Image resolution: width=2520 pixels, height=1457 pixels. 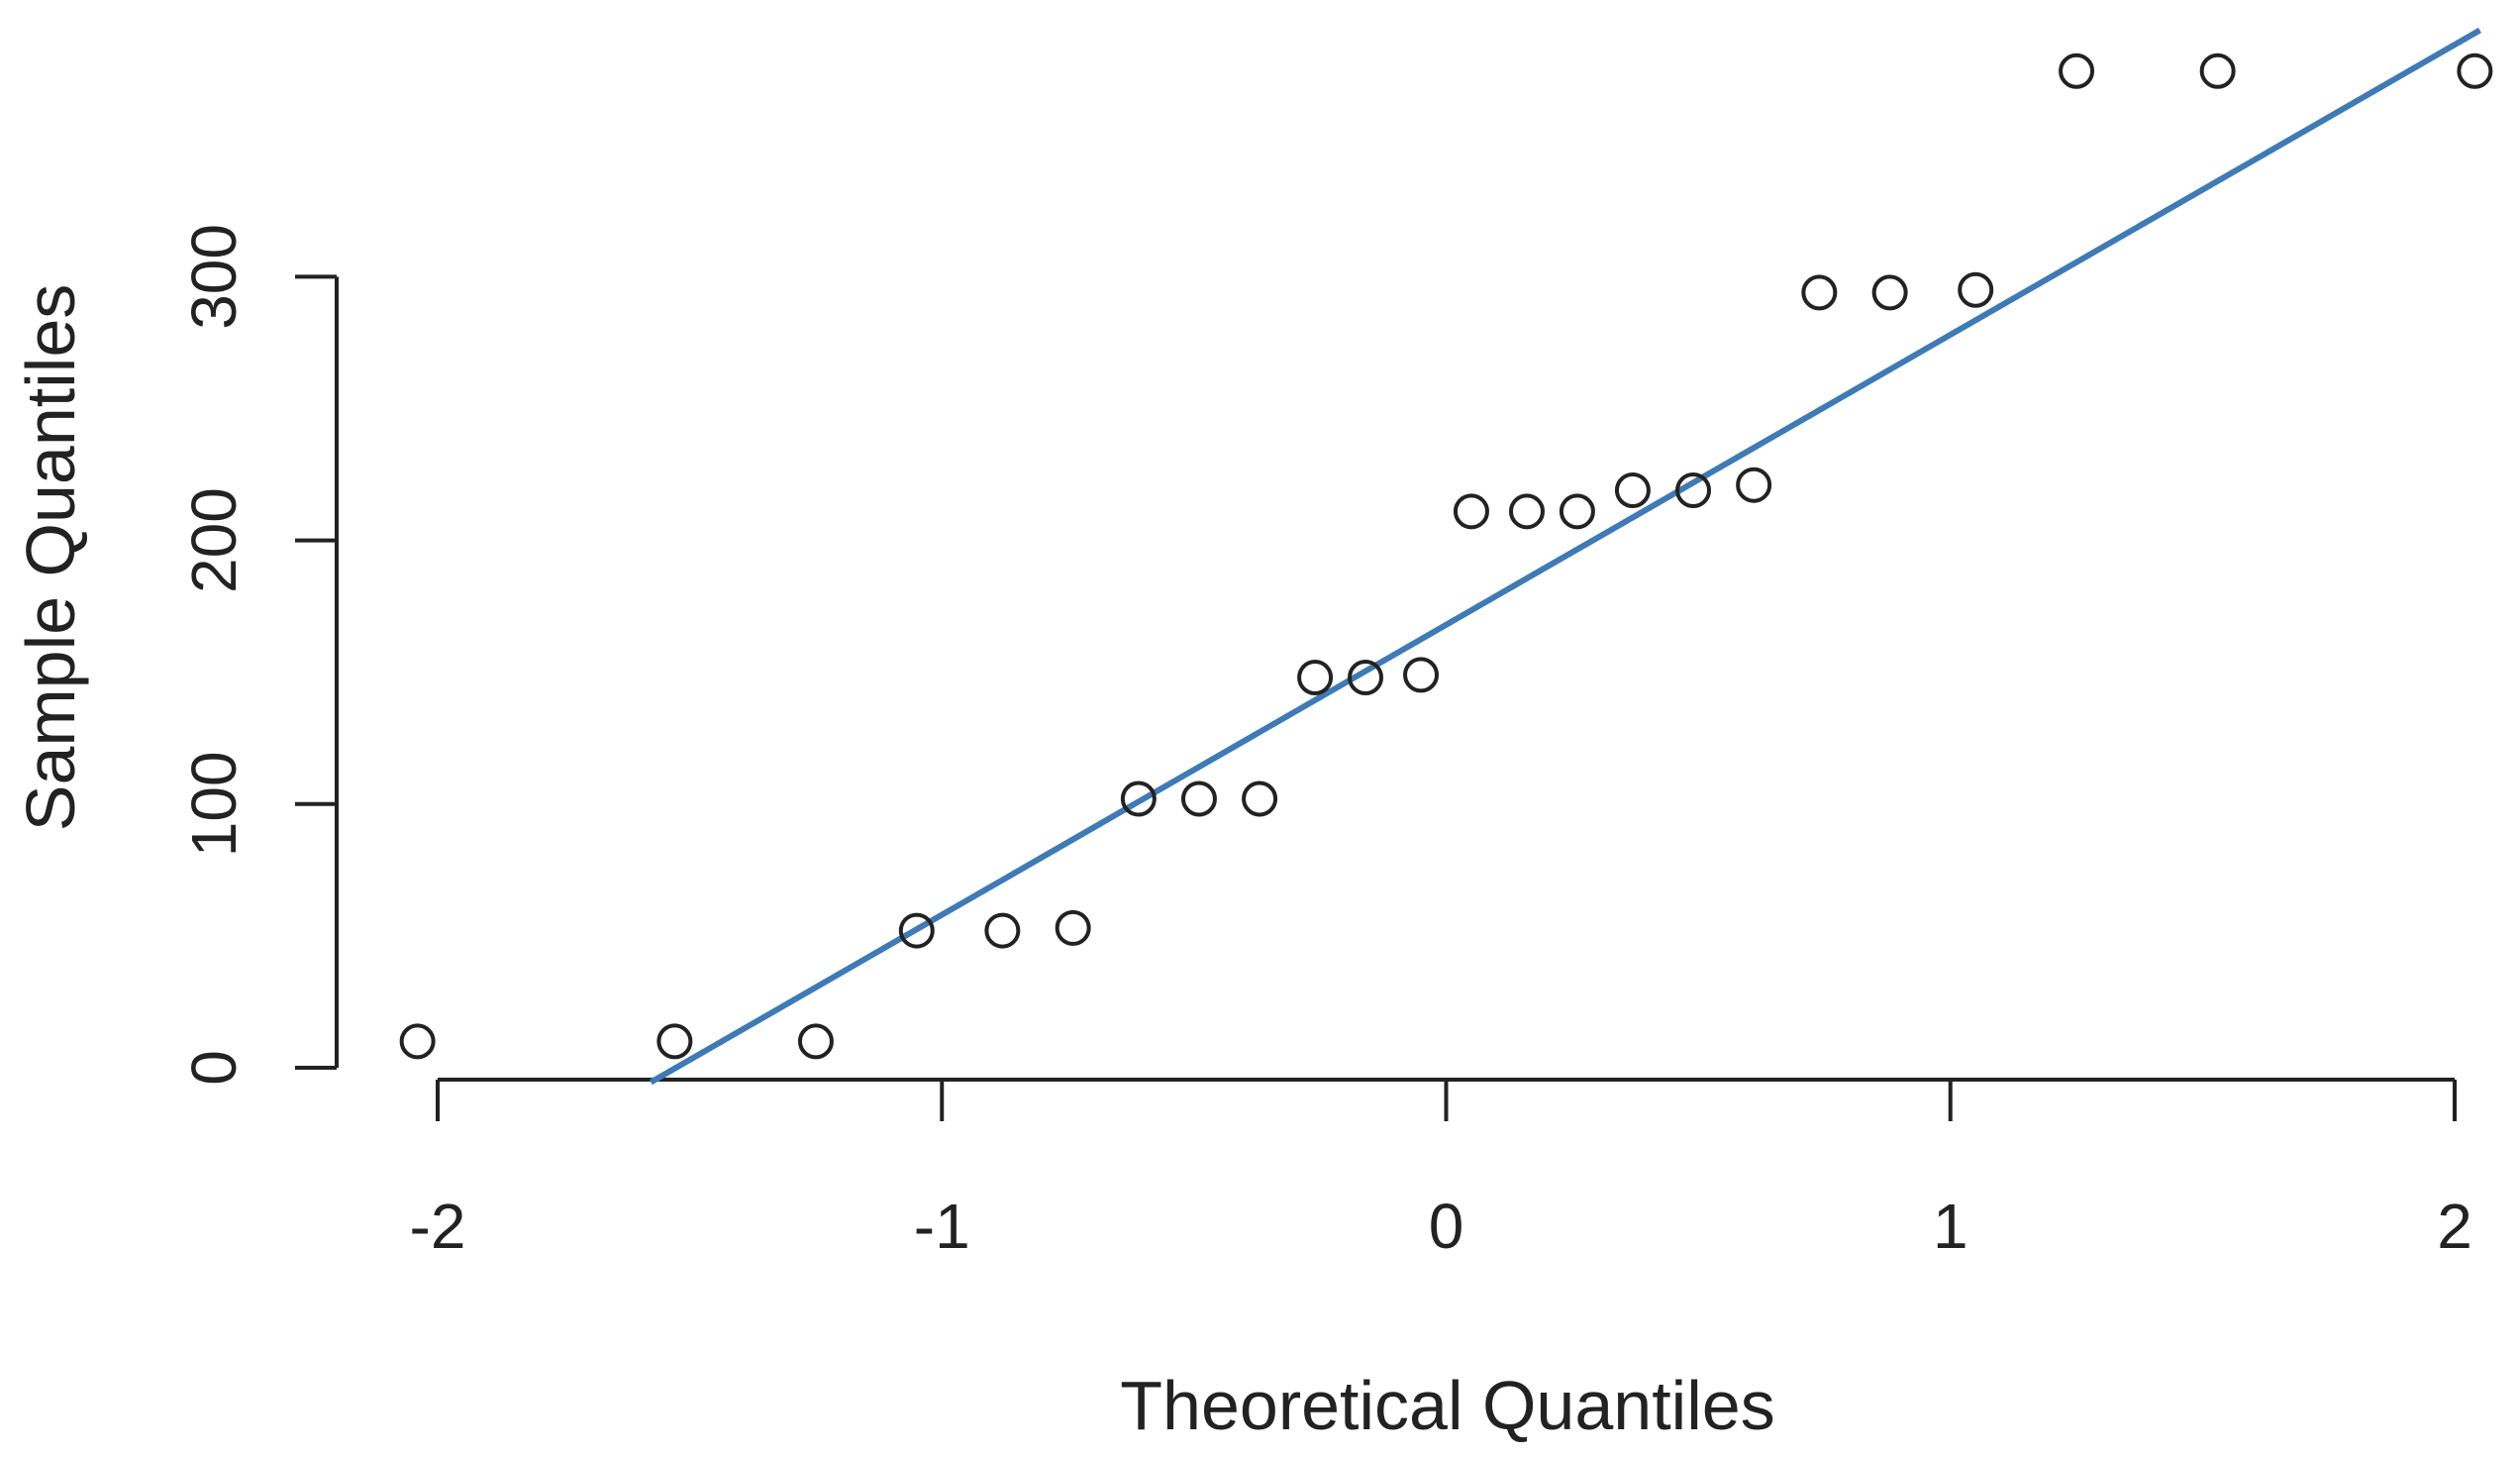 I want to click on x-tick-label: -1, so click(x=942, y=1226).